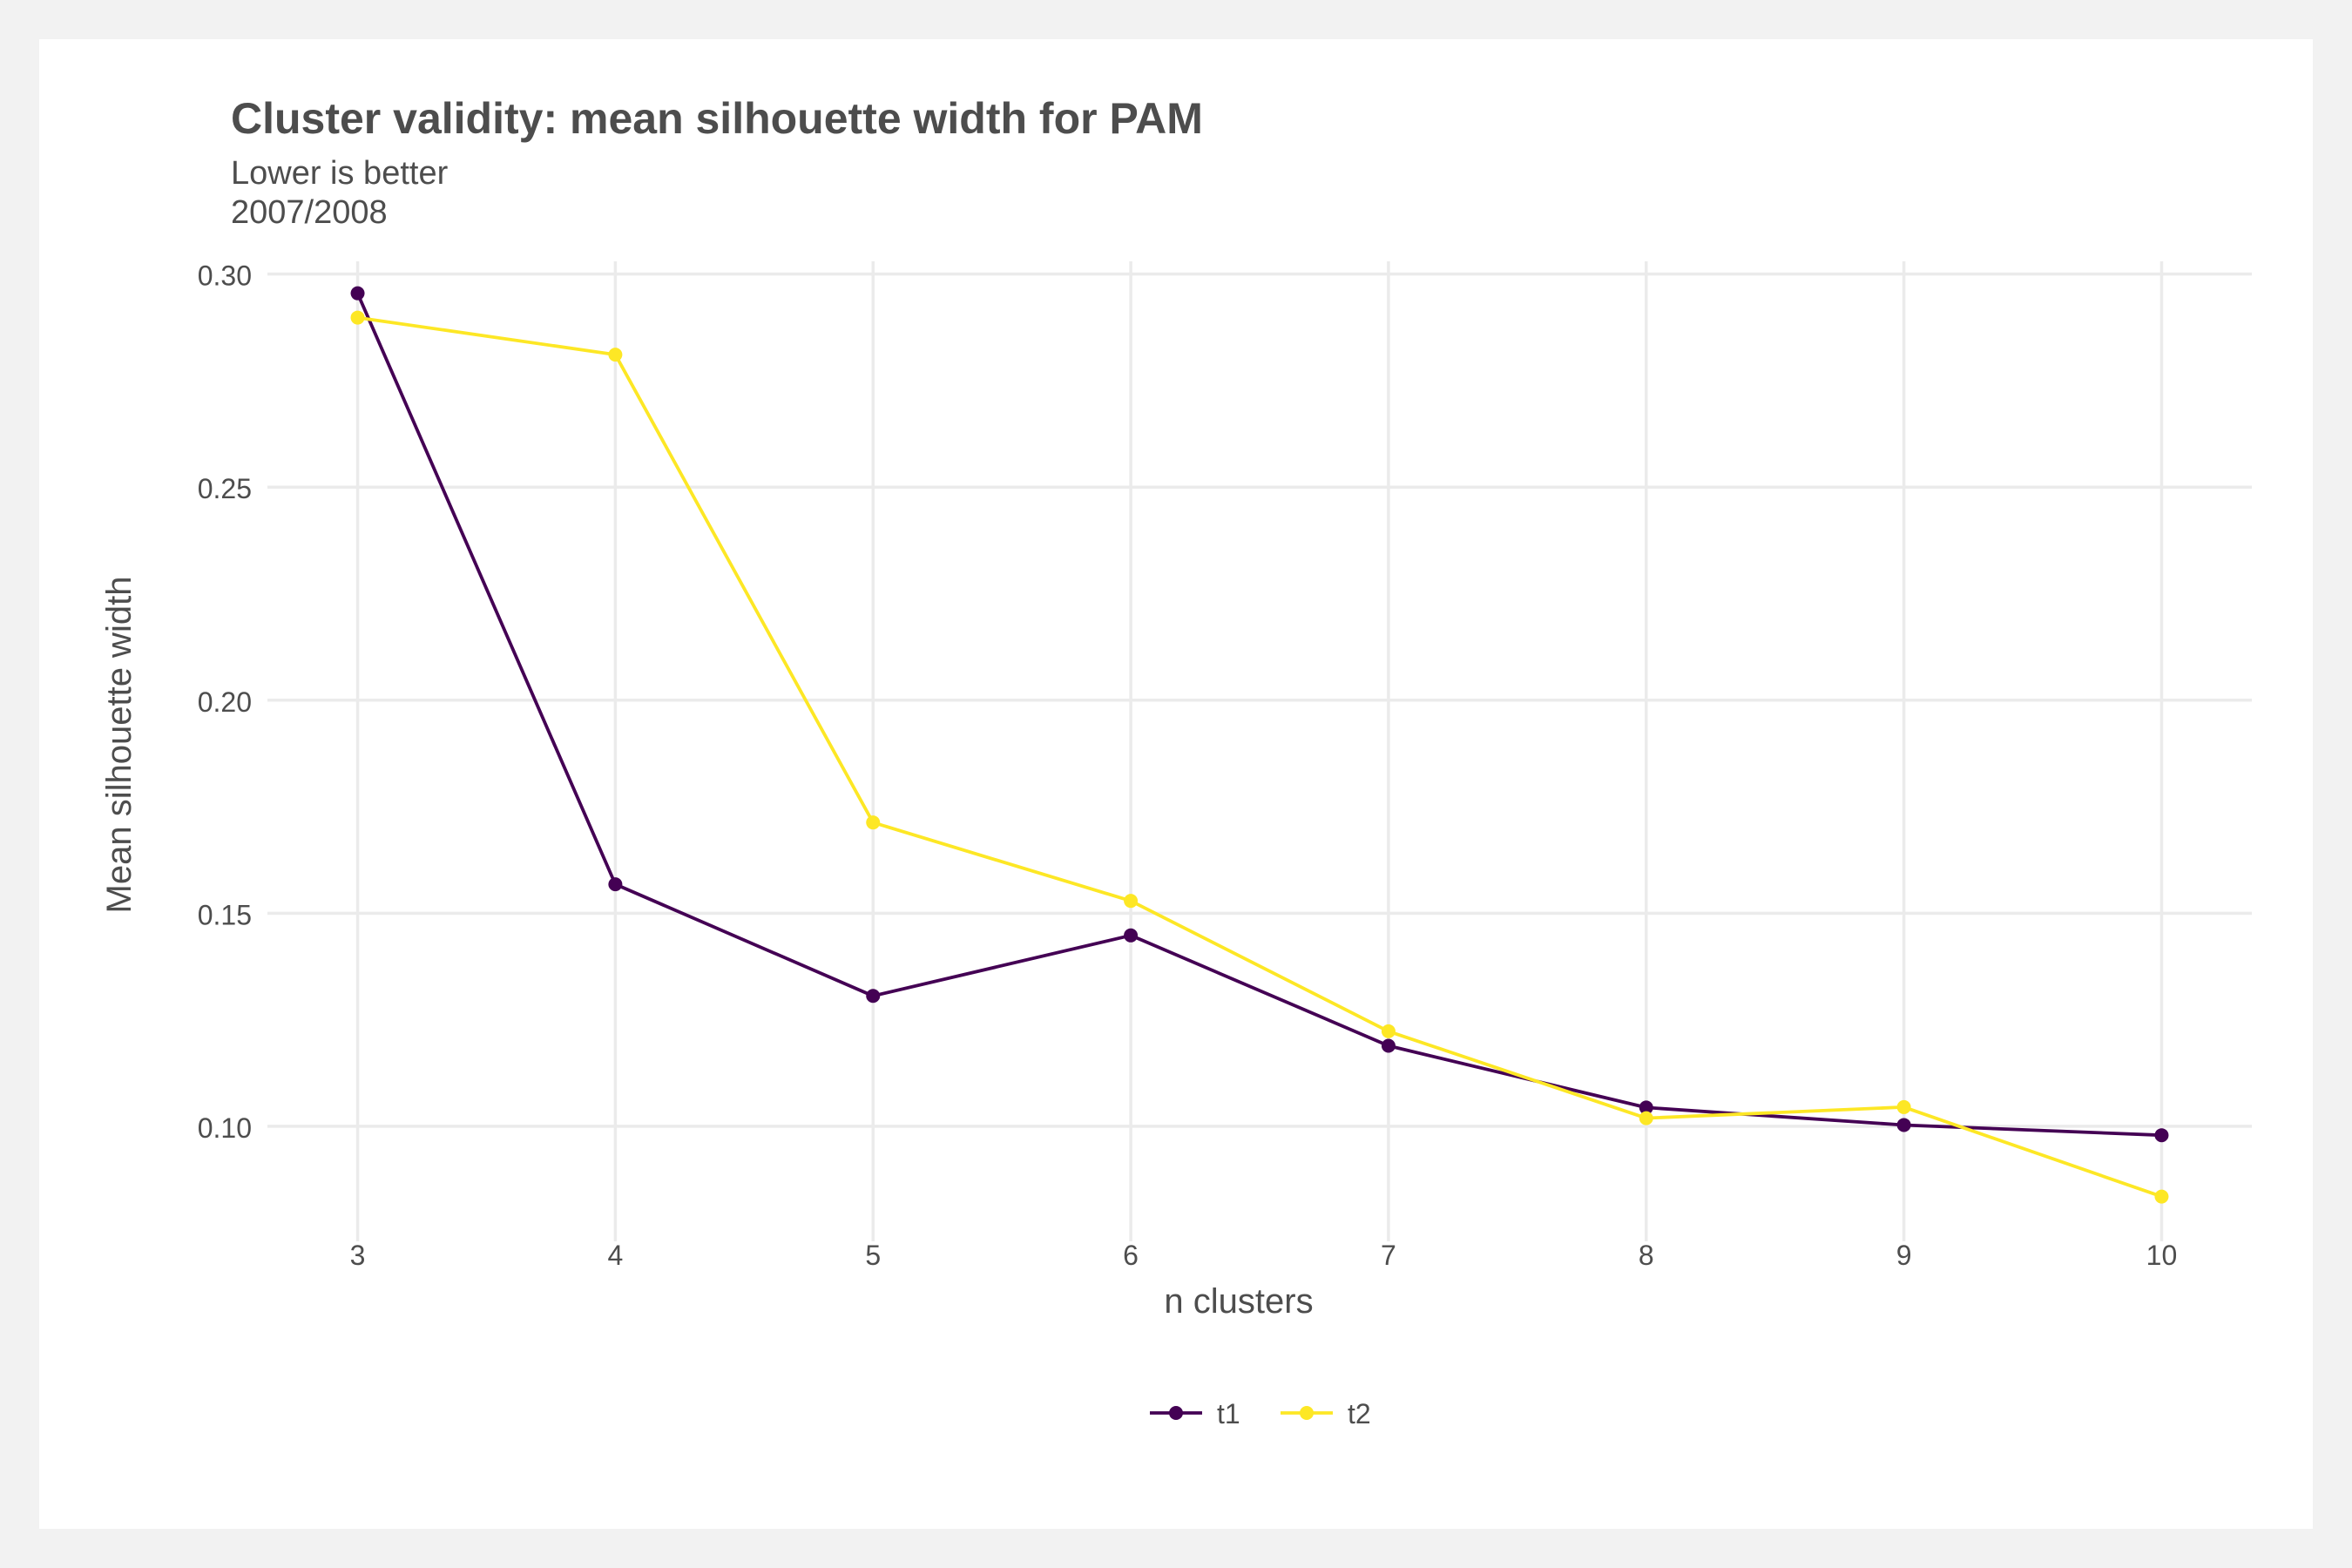  I want to click on x-axis-ticks: 3 4 5 6 7 8 9 10, so click(1264, 1255).